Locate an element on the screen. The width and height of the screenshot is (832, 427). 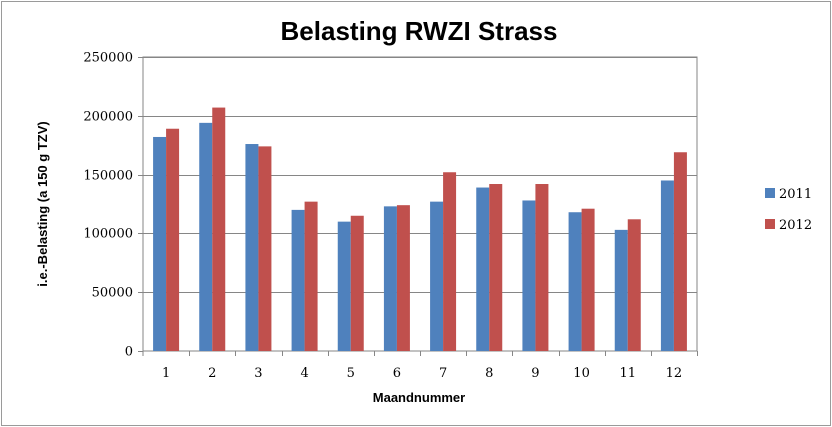
y-axis-label: i.e.-Belasting (a 150 g TZV) is located at coordinates (42, 203).